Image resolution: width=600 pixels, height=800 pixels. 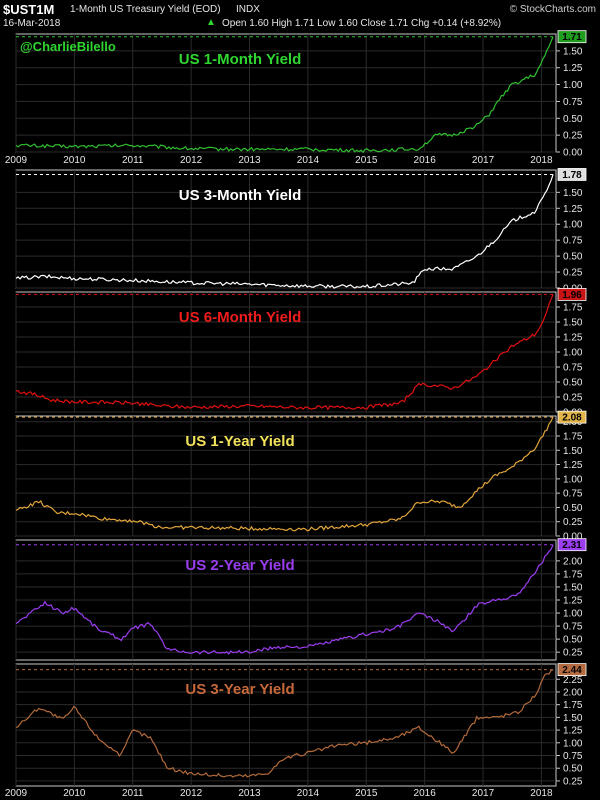 I want to click on last-value-label: 1.96, so click(x=572, y=295).